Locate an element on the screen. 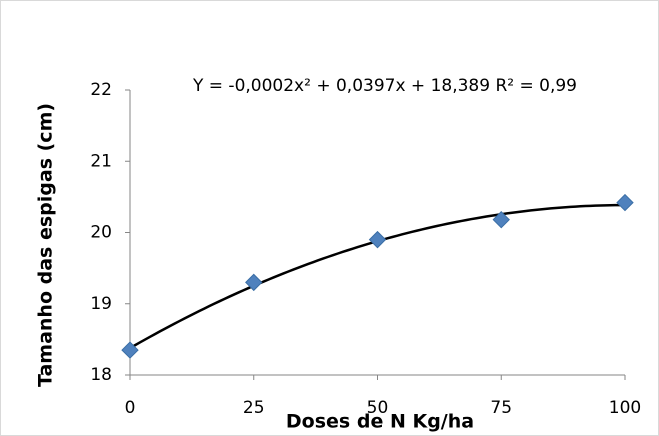  x-tick-label: 0 is located at coordinates (130, 408).